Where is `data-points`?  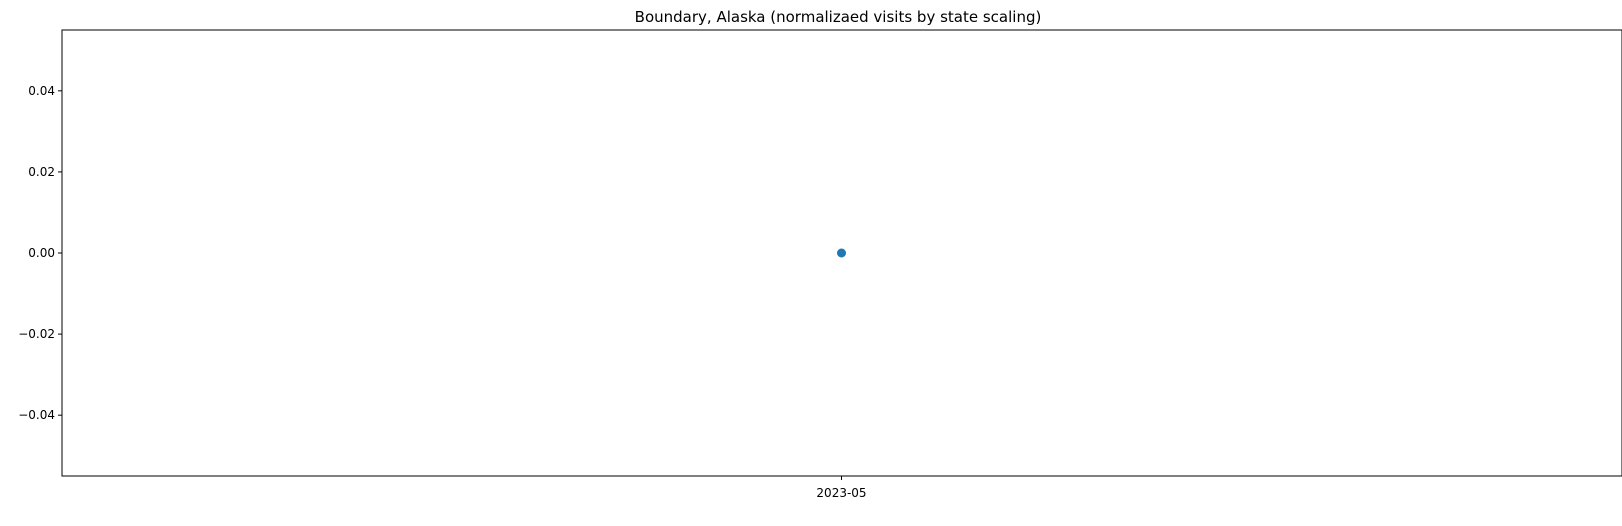
data-points is located at coordinates (841, 253).